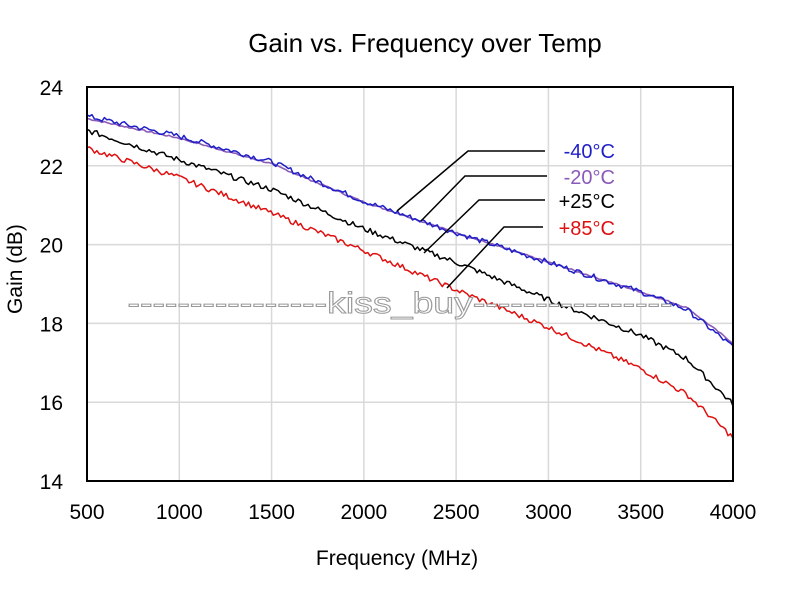  I want to click on watermark: ----------------kiss_buy----------------, so click(400, 303).